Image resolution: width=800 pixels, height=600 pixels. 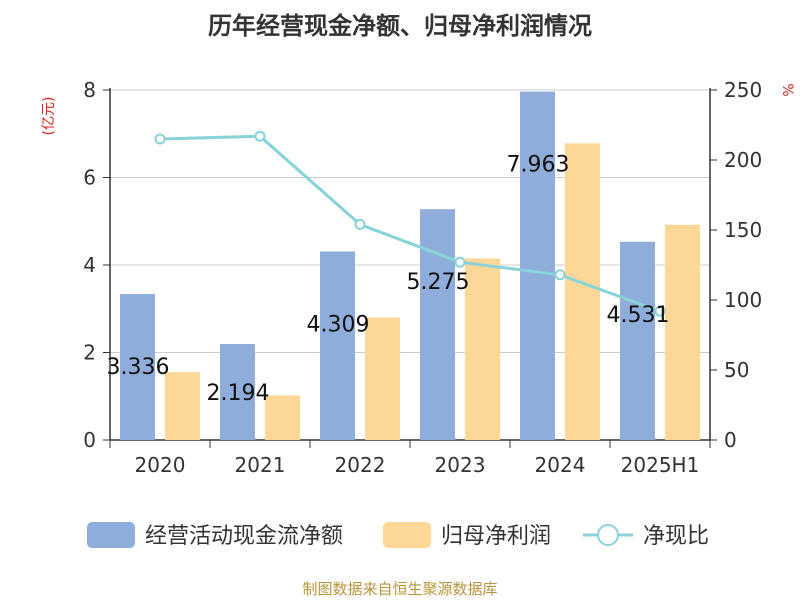 I want to click on y-left-tick-label: 8, so click(x=89, y=90).